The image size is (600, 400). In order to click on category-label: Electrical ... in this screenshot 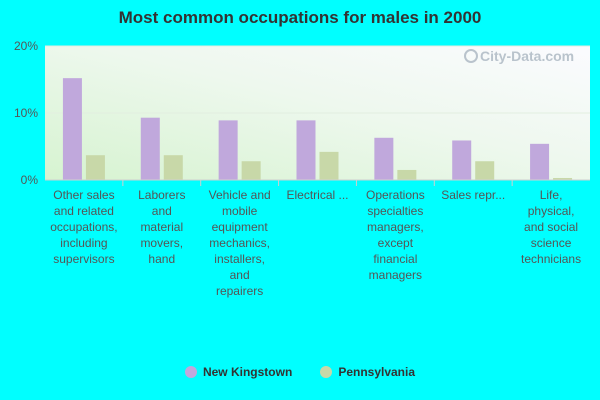, I will do `click(317, 195)`.